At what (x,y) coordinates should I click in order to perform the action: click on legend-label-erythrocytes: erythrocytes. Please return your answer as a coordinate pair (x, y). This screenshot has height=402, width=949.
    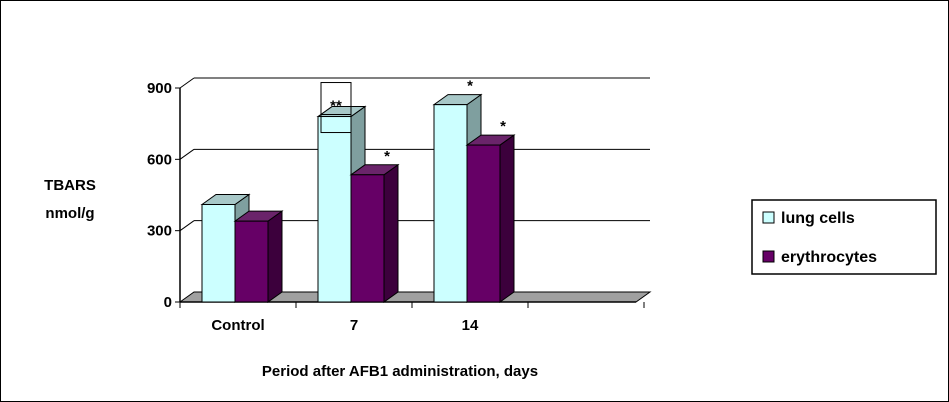
    Looking at the image, I should click on (829, 257).